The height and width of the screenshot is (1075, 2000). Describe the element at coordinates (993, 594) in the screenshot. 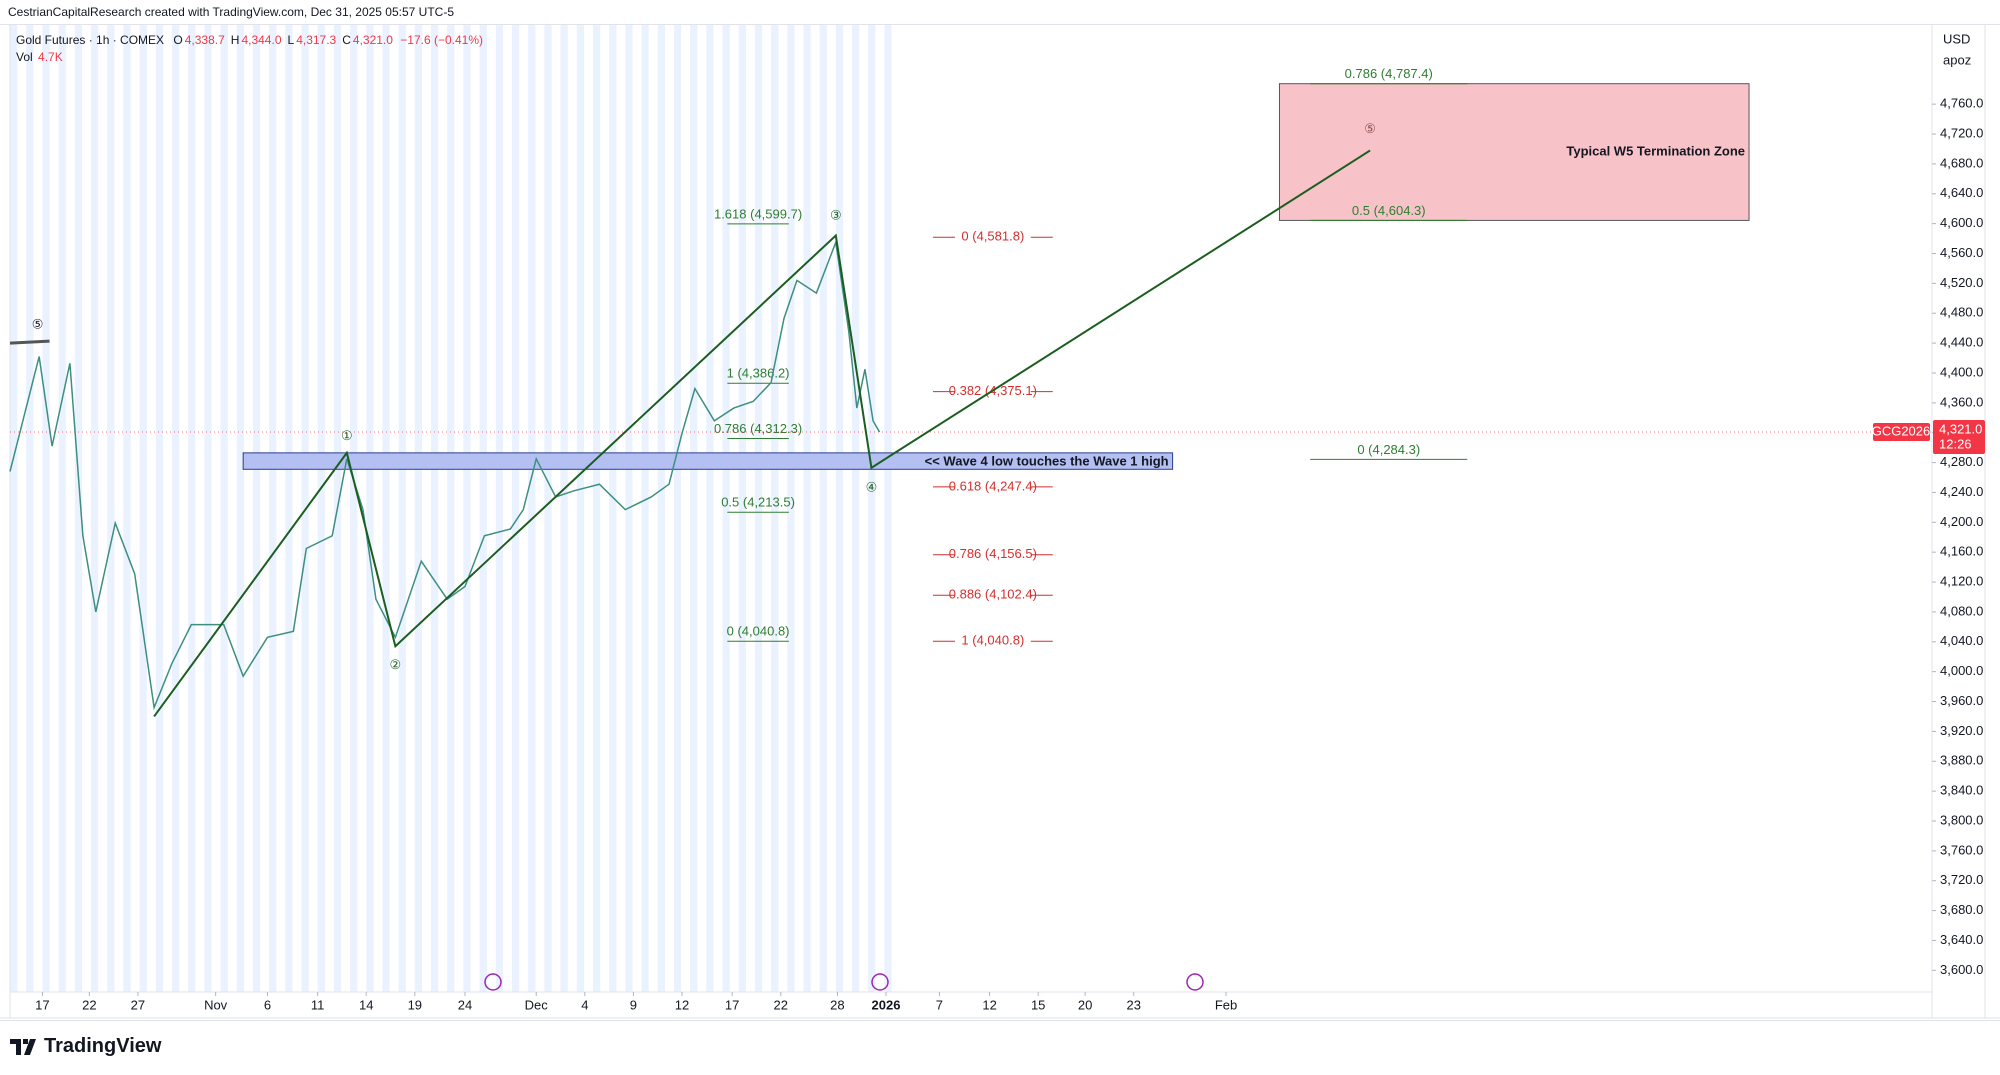

I see `fib-label: 0.886 (4,102.4)` at that location.